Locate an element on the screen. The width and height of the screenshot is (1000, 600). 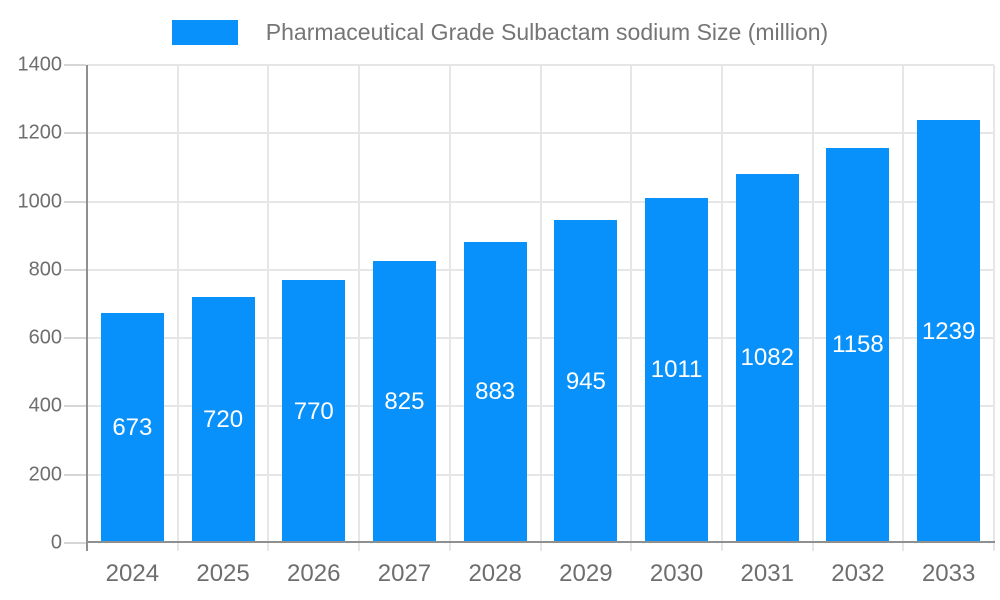
bar: 1158 is located at coordinates (858, 345).